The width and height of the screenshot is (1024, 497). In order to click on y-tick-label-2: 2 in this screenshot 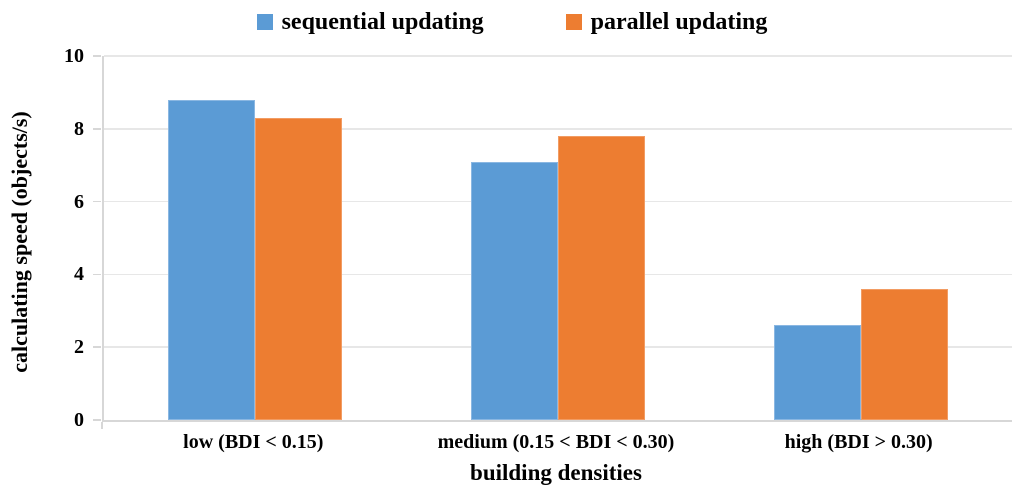, I will do `click(79, 347)`.